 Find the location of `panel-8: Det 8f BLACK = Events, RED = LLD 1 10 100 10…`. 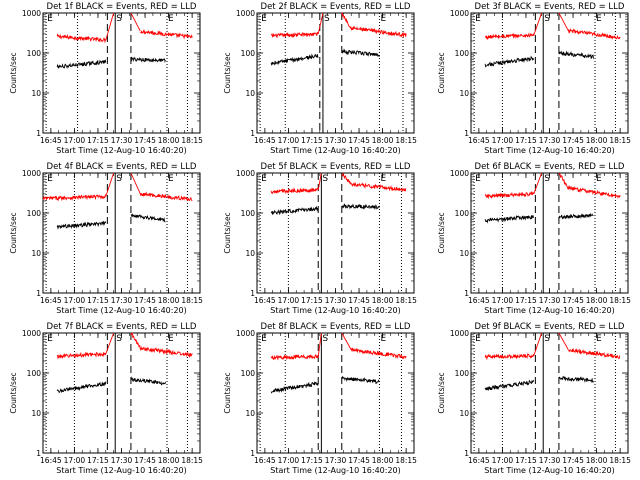

panel-8: Det 8f BLACK = Events, RED = LLD 1 10 100 10… is located at coordinates (320, 398).